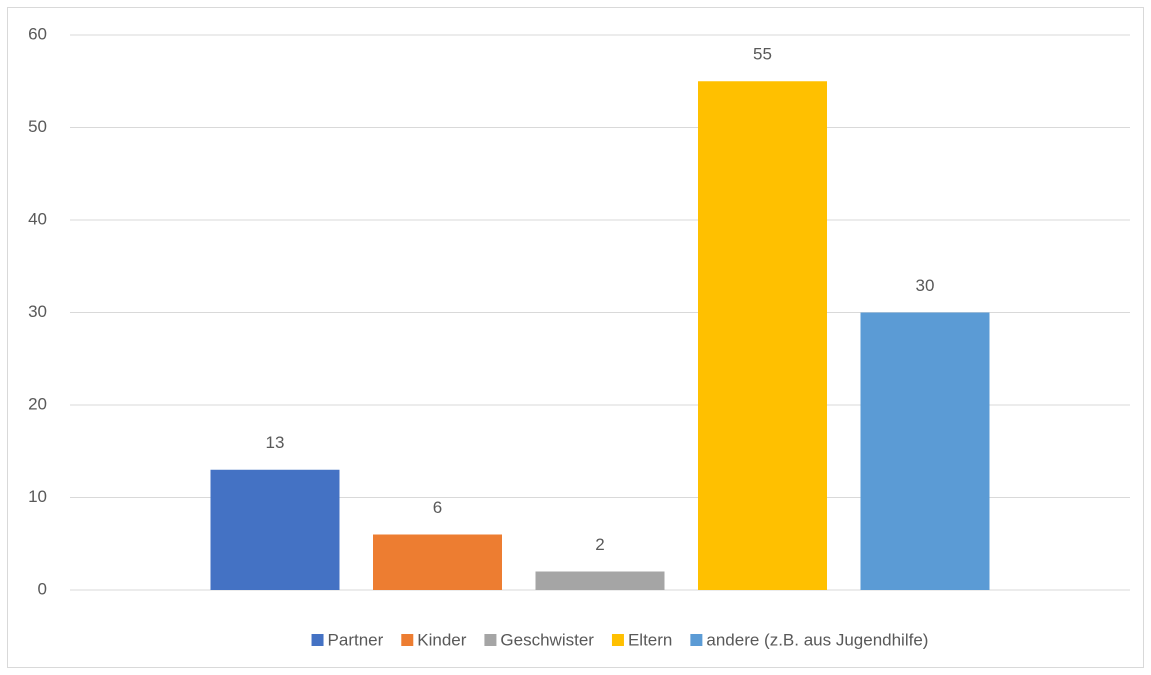  I want to click on y-tick-label: 50, so click(37, 126).